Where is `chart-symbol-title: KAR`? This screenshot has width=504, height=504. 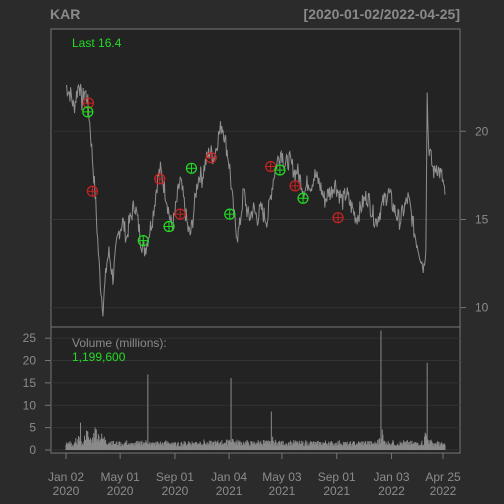 chart-symbol-title: KAR is located at coordinates (65, 14).